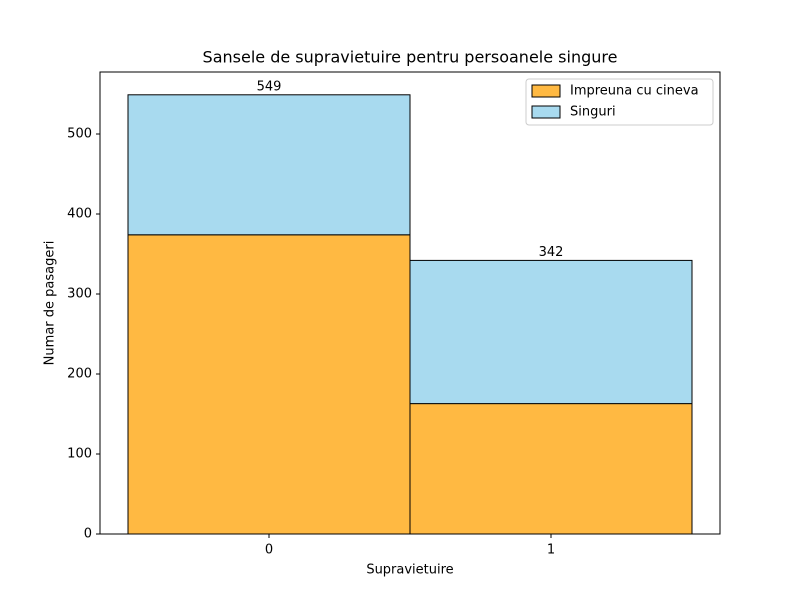  I want to click on legend-box, so click(619, 102).